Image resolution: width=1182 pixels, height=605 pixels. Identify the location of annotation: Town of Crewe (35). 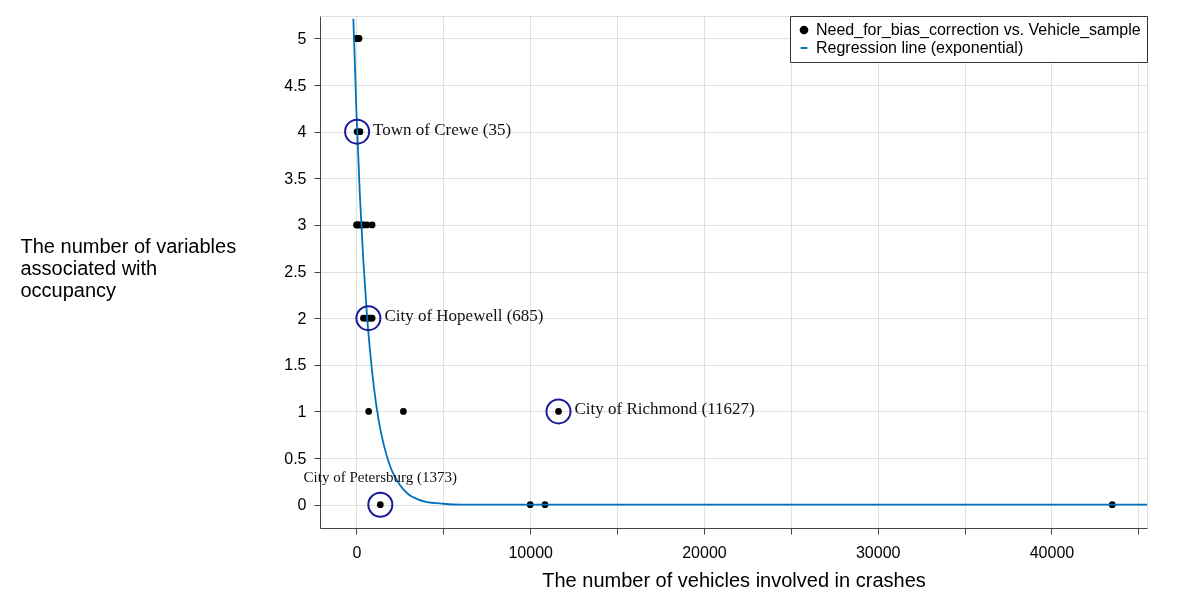
(442, 129).